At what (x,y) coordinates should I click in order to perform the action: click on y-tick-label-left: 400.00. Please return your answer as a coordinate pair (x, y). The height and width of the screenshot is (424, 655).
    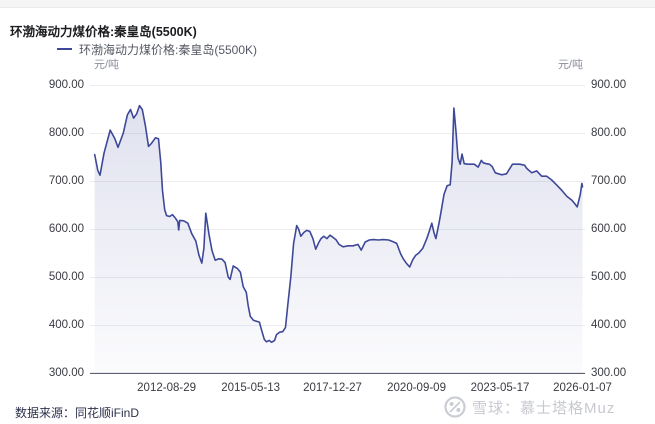
    Looking at the image, I should click on (66, 325).